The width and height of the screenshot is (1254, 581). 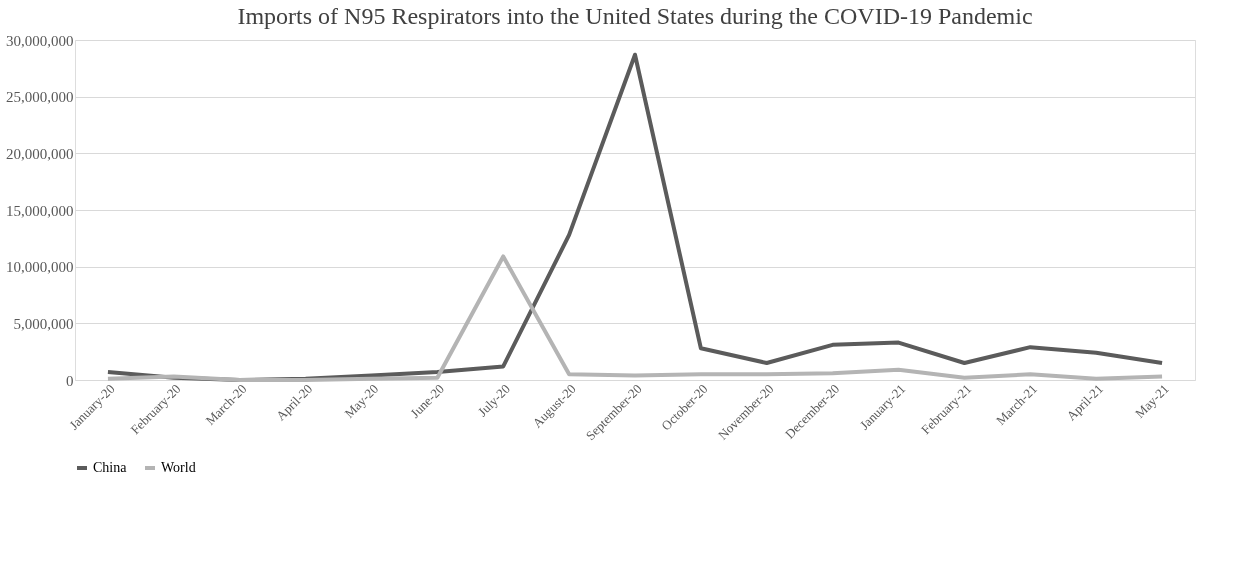 I want to click on y-tick-label: 25,000,000, so click(x=40, y=97).